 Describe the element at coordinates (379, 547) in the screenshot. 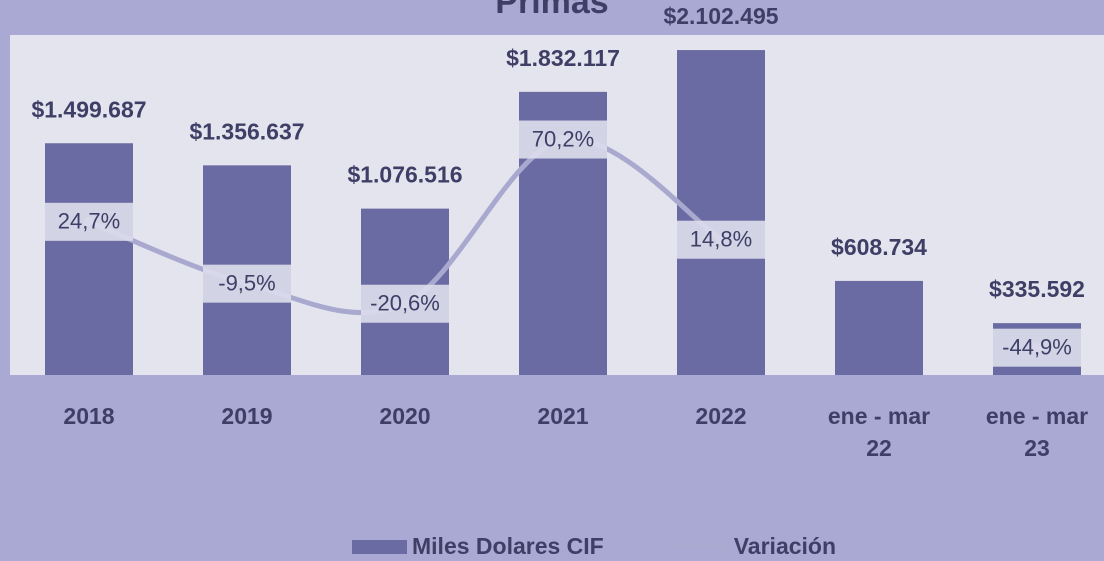

I see `legend-swatch` at that location.